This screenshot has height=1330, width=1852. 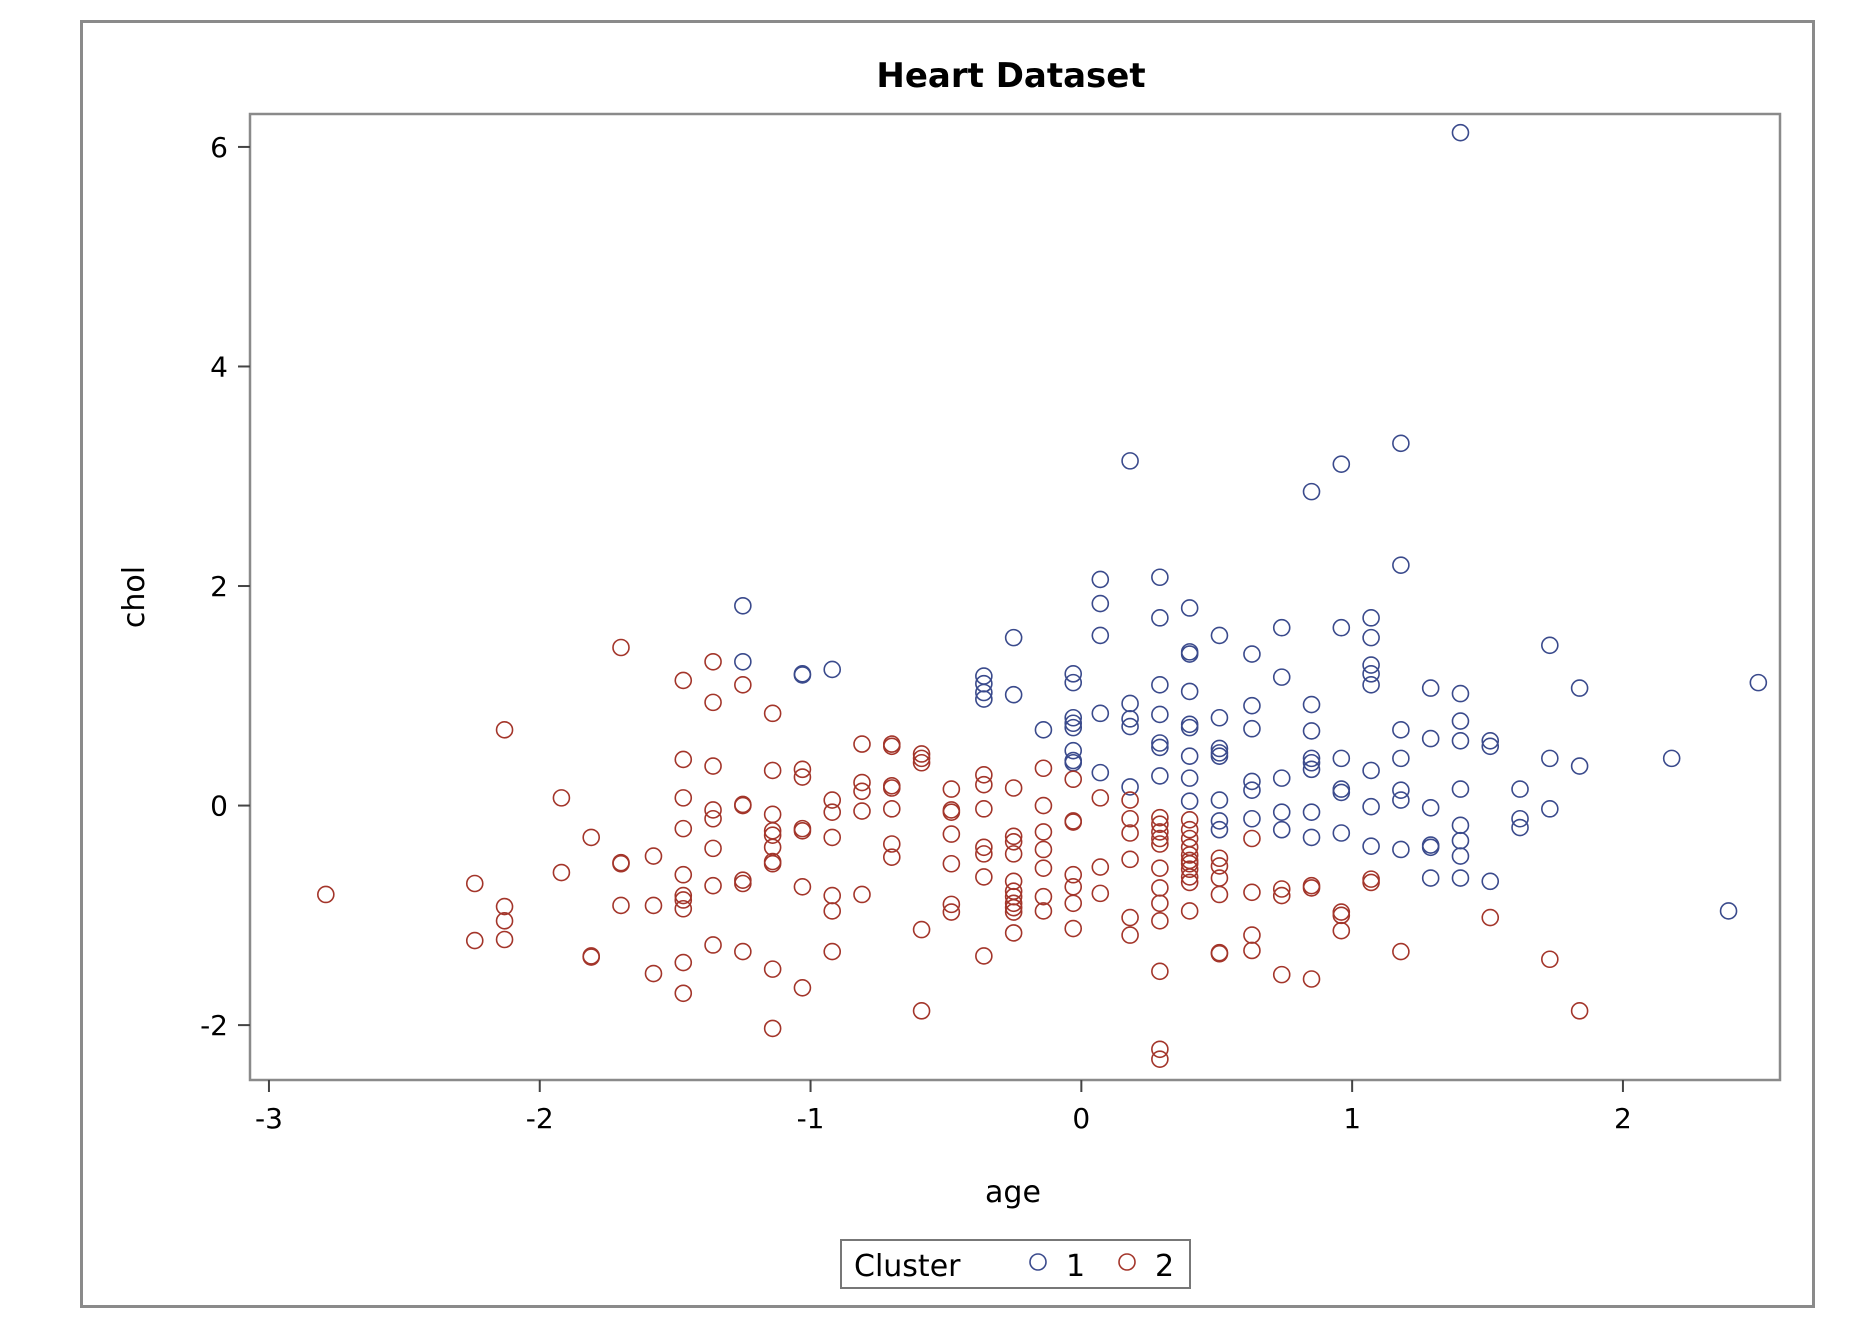 I want to click on y-axis-label: chol, so click(x=134, y=597).